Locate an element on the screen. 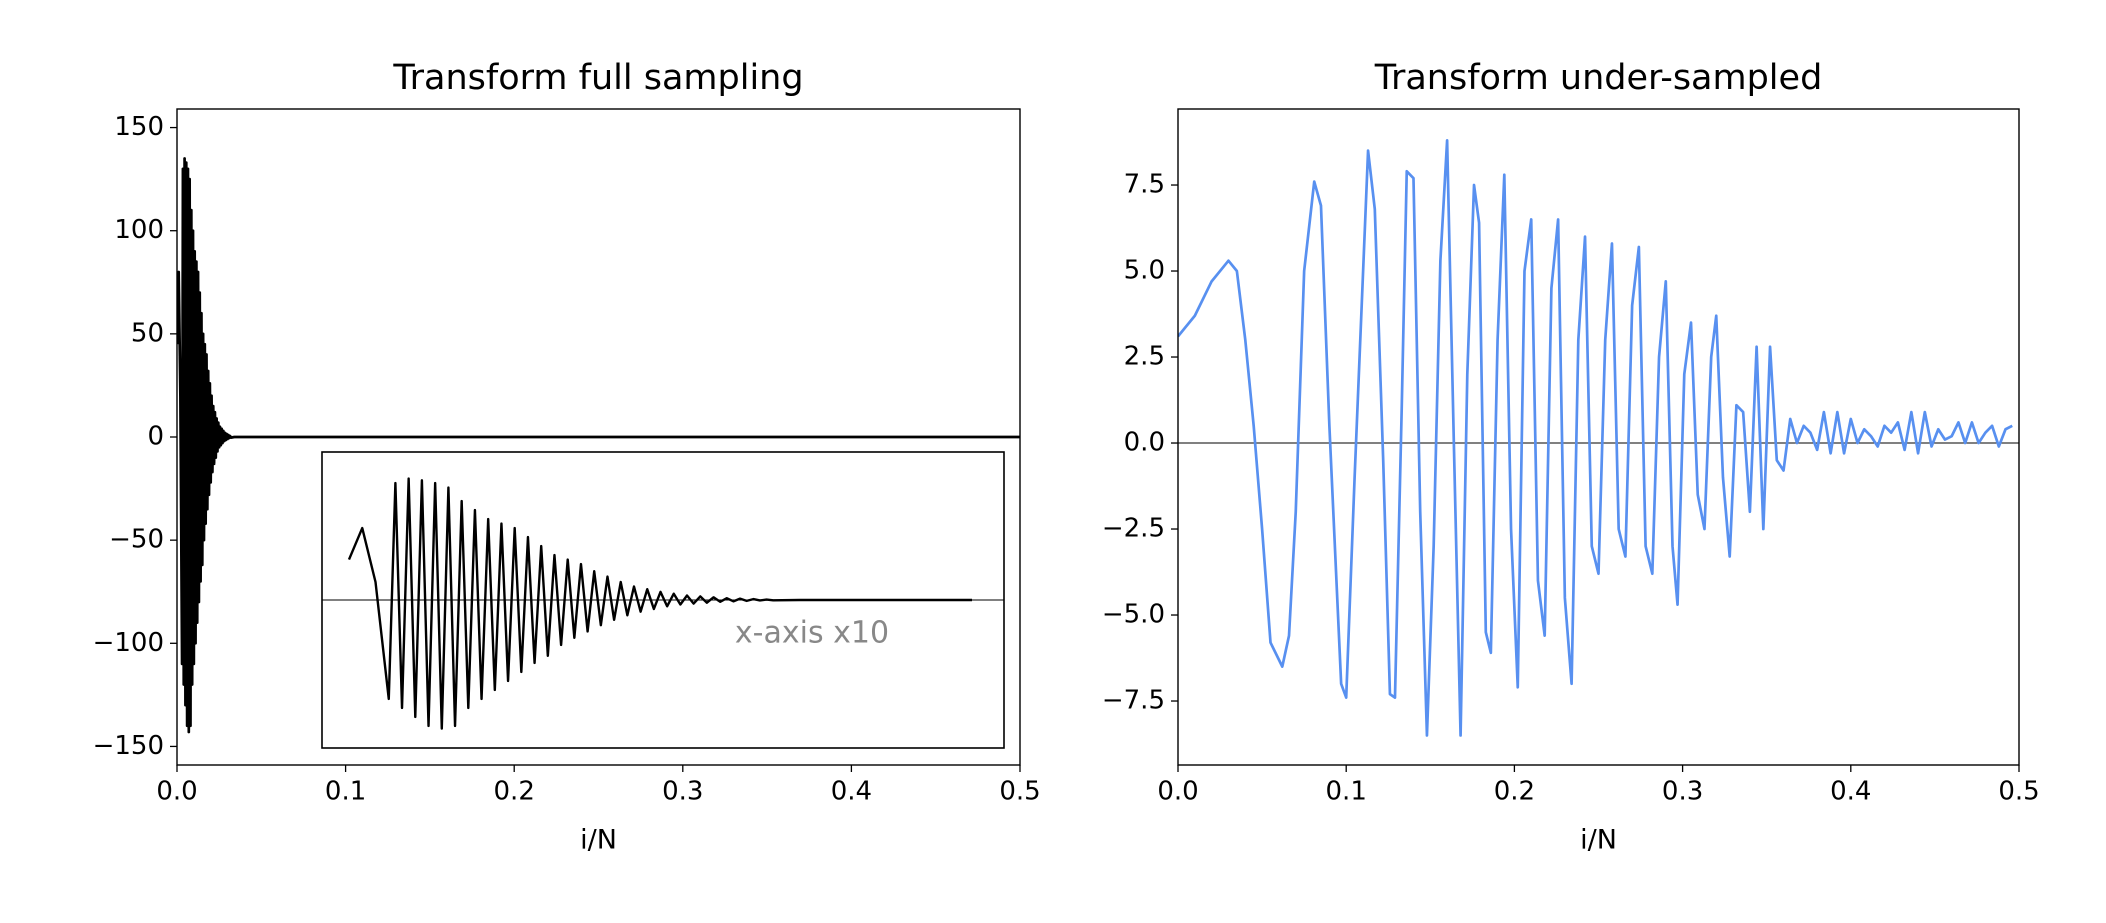  y-tick-label: −150 is located at coordinates (128, 746).